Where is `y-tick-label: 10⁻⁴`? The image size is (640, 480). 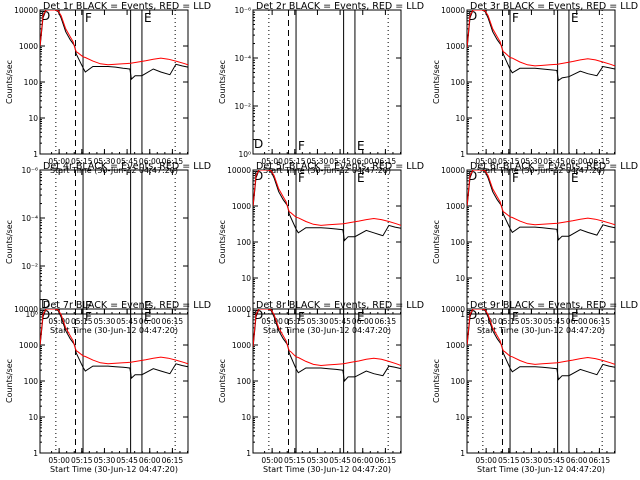 y-tick-label: 10⁻⁴ is located at coordinates (242, 58).